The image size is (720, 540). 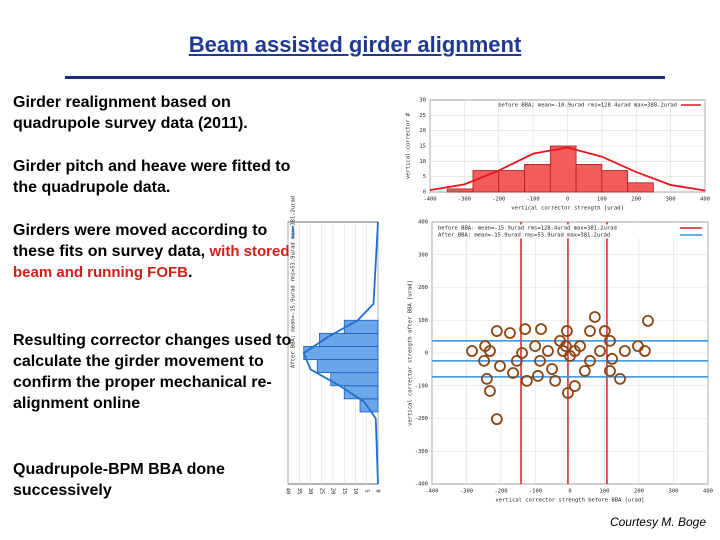 I want to click on x-tick-label: 10, so click(x=355, y=491).